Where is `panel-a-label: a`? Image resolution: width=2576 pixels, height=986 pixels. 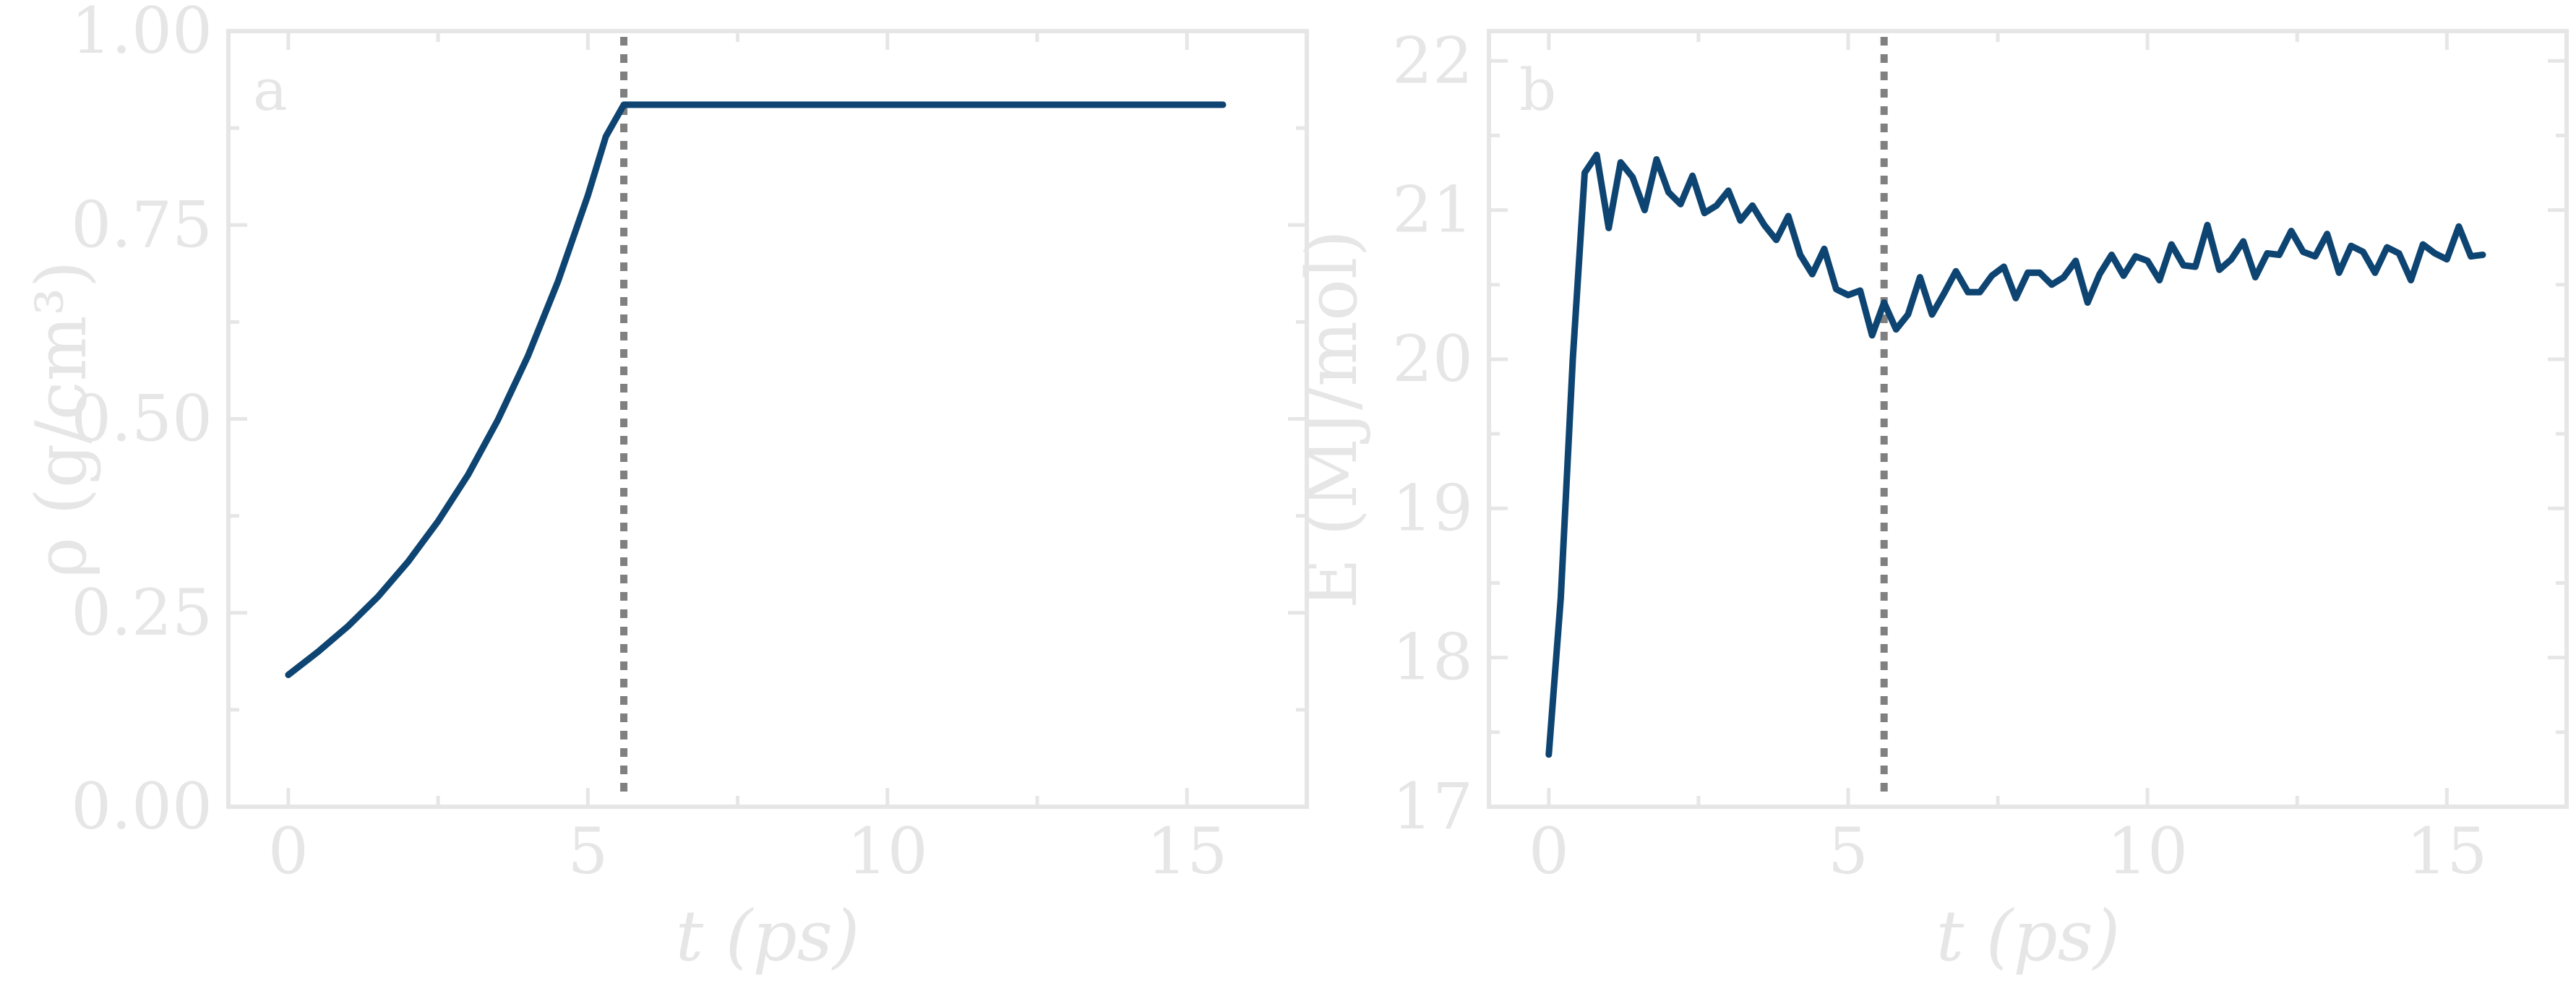 panel-a-label: a is located at coordinates (271, 90).